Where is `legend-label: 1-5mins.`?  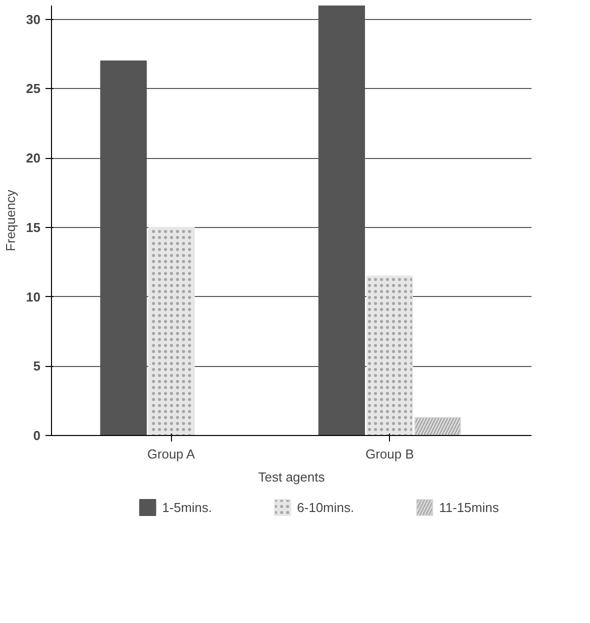
legend-label: 1-5mins. is located at coordinates (187, 507).